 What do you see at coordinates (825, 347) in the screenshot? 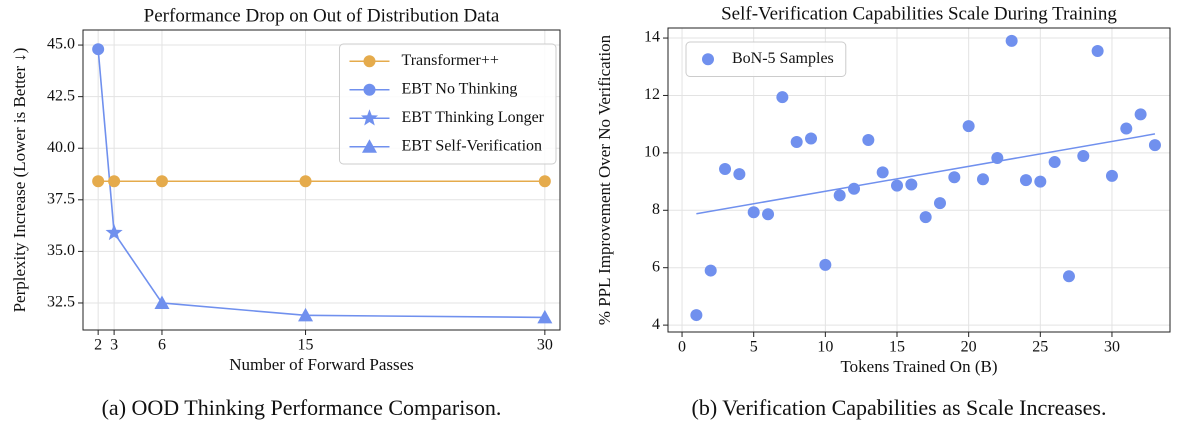
I see `x-tick-label: 10` at bounding box center [825, 347].